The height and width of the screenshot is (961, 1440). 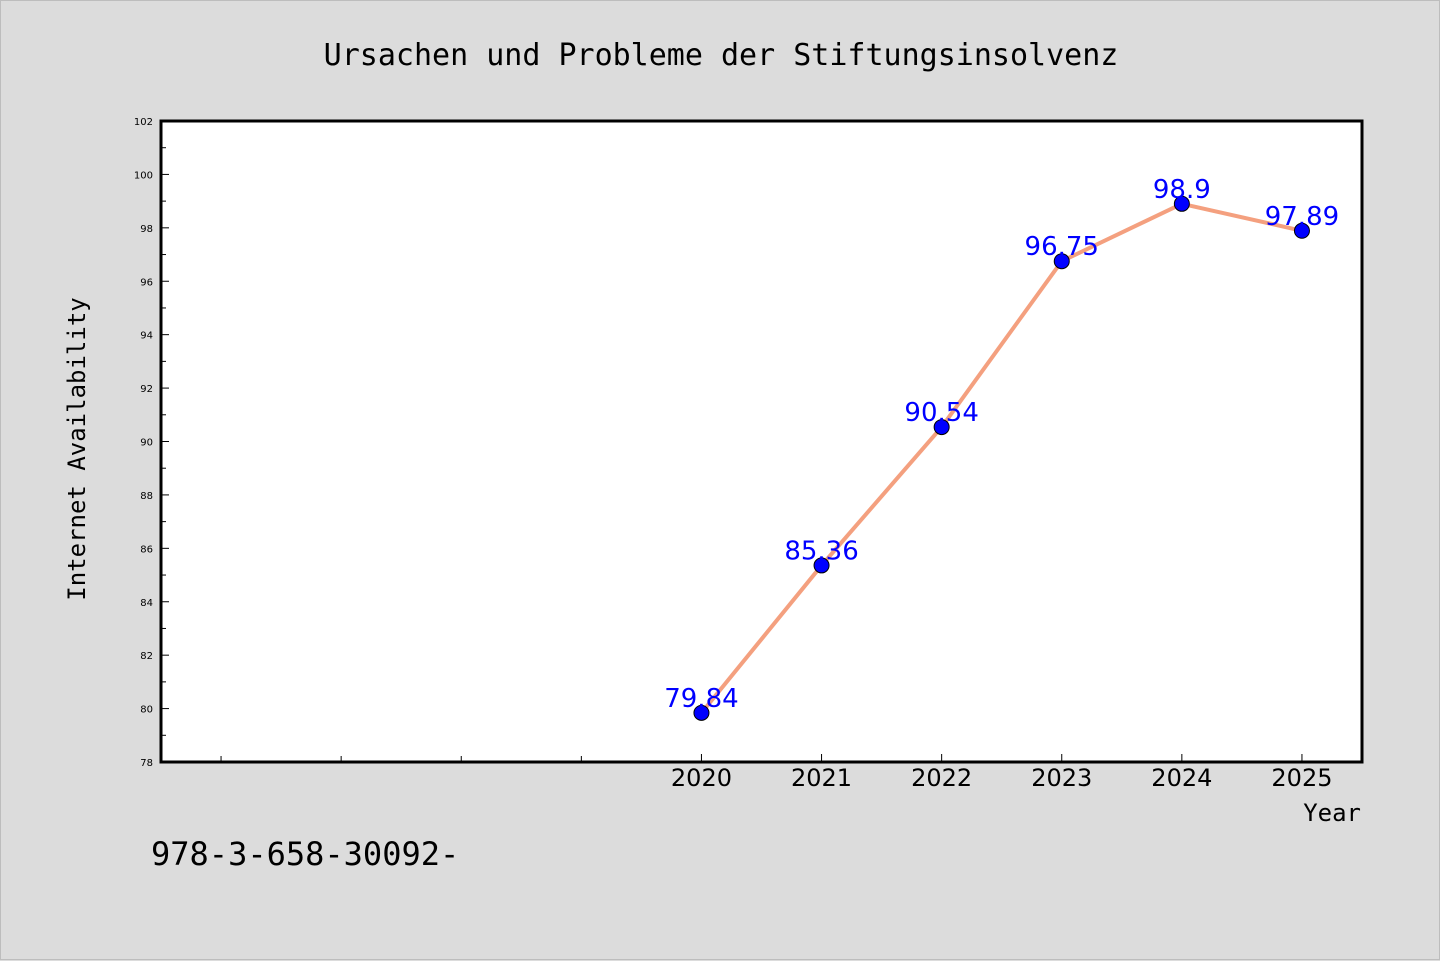 What do you see at coordinates (1301, 778) in the screenshot?
I see `x-tick-label: 2025` at bounding box center [1301, 778].